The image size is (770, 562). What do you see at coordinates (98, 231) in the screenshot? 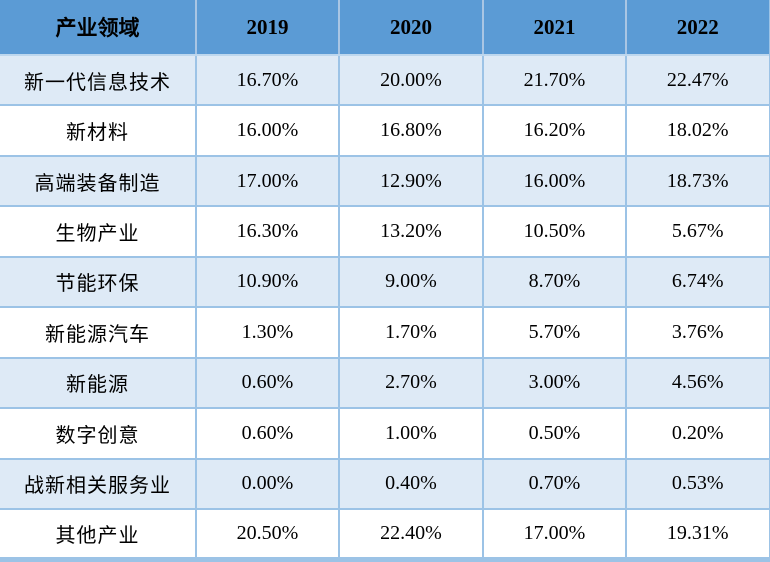
I see `row-label-cell: 生物产业` at bounding box center [98, 231].